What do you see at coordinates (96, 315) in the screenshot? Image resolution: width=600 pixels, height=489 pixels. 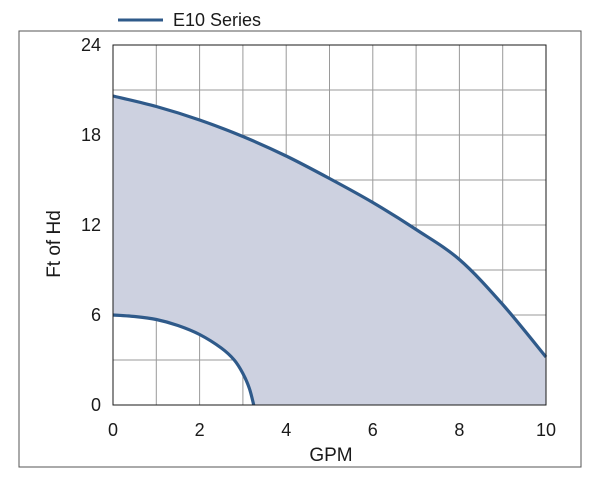 I see `y-tick-label: 6` at bounding box center [96, 315].